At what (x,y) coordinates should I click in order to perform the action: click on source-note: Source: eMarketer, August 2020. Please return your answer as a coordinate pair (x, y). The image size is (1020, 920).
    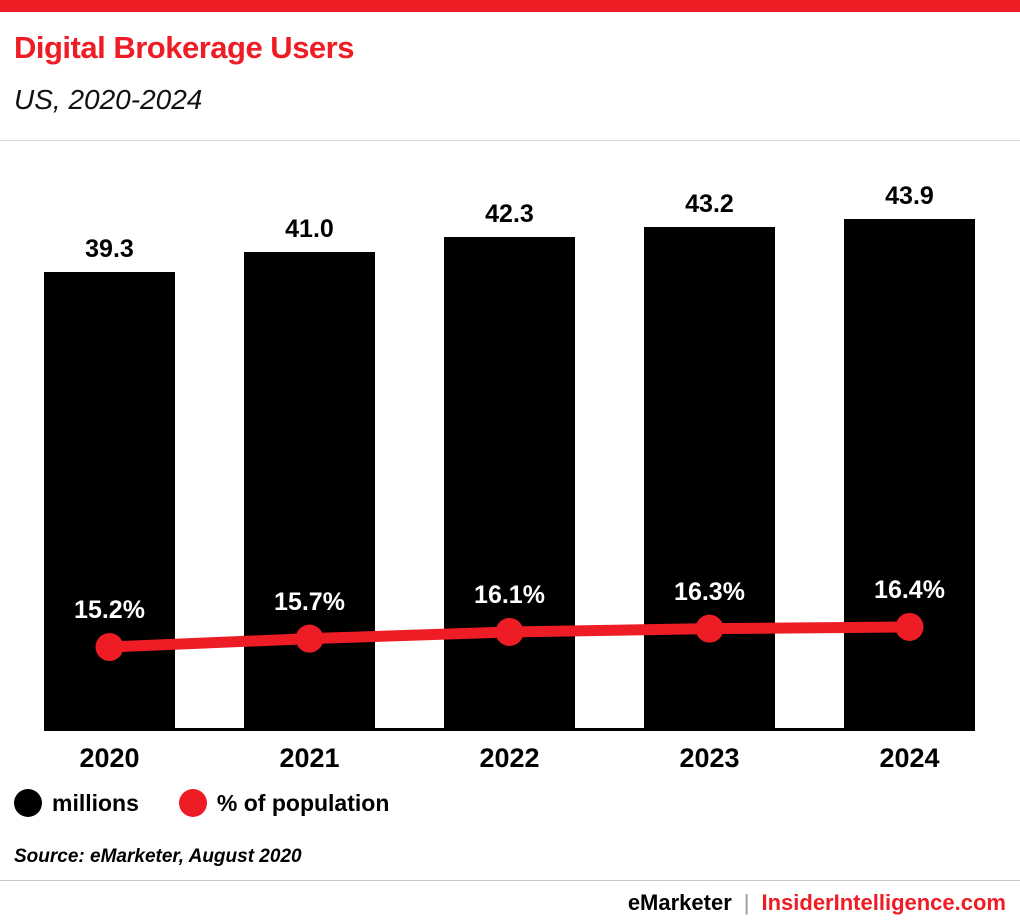
    Looking at the image, I should click on (158, 856).